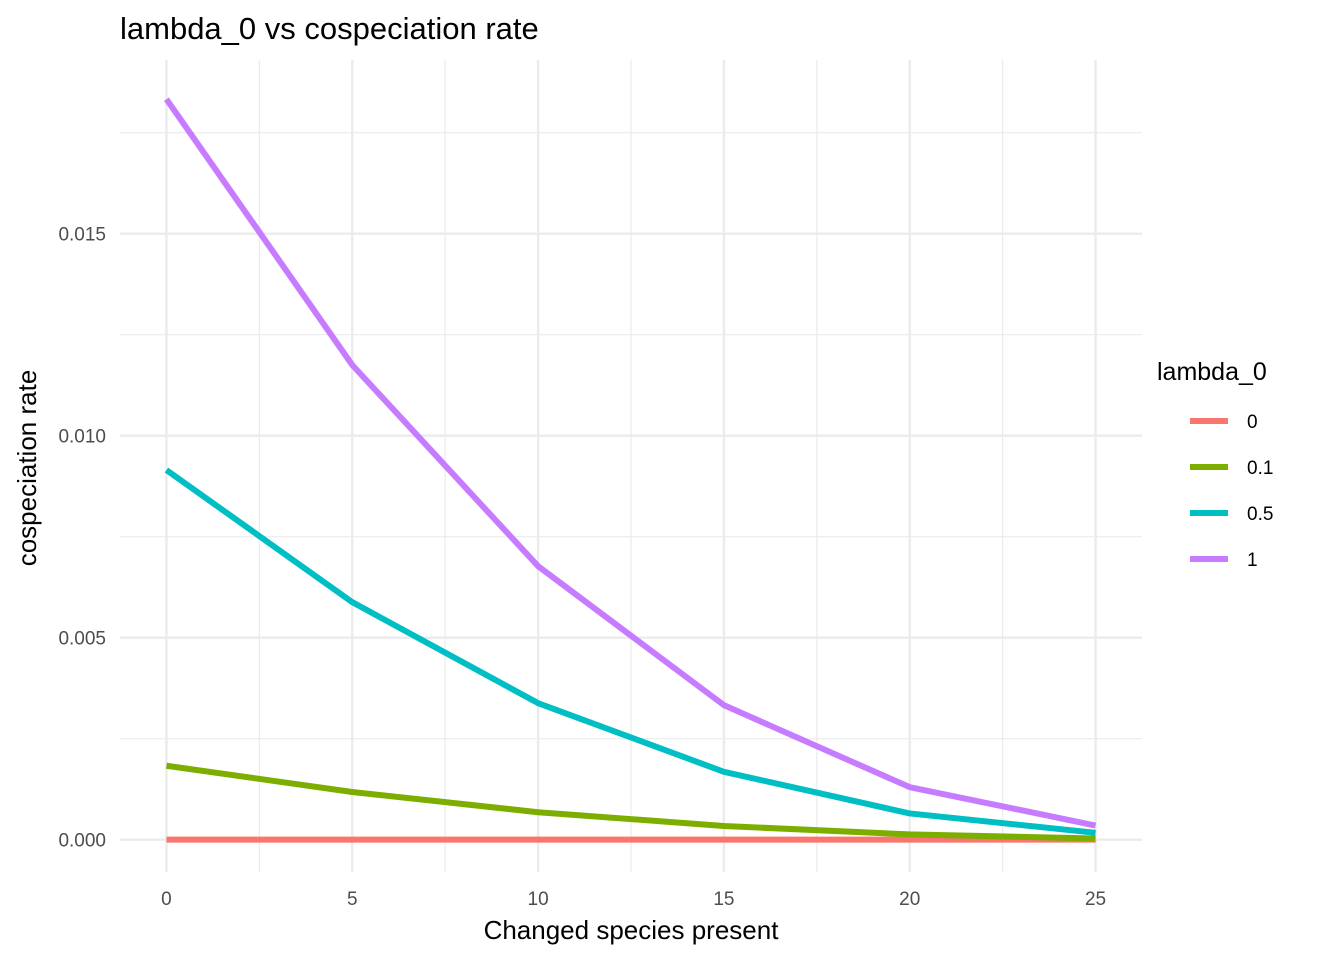 The image size is (1344, 965). I want to click on legend-item: 0, so click(1224, 422).